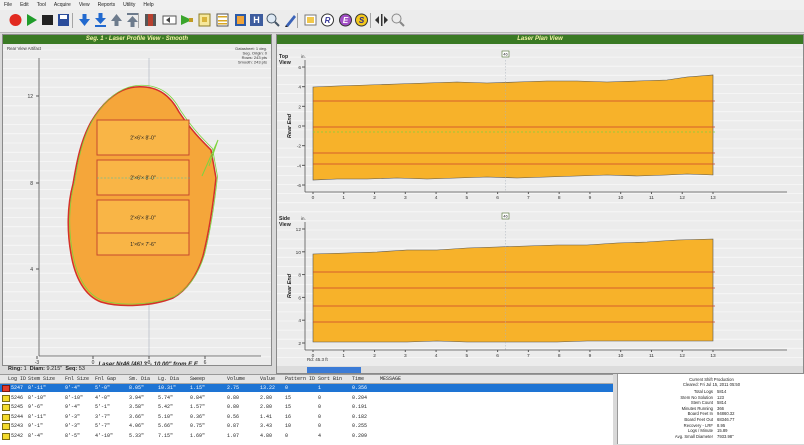 The width and height of the screenshot is (804, 445). Describe the element at coordinates (720, 397) in the screenshot. I see `summary-value: 123` at that location.